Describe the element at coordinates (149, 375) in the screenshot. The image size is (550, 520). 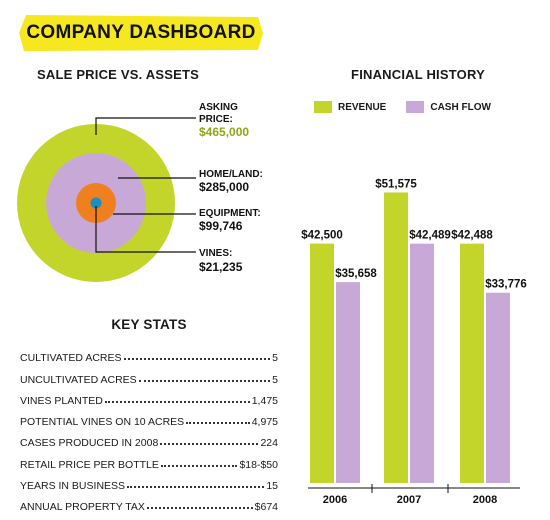
I see `stat-row: UNCULTIVATED ACRES 5` at that location.